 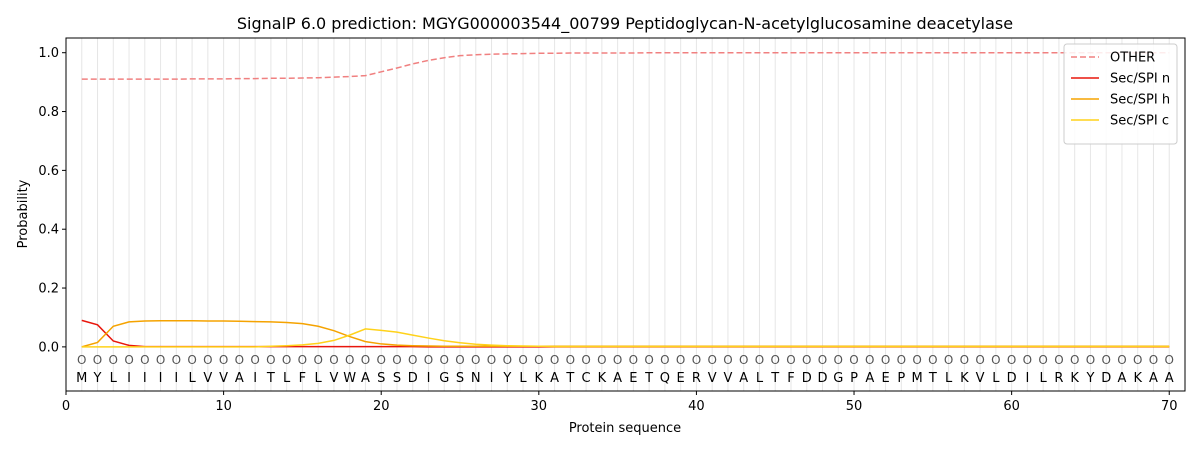 I want to click on x-axis-label: Protein sequence, so click(x=625, y=428).